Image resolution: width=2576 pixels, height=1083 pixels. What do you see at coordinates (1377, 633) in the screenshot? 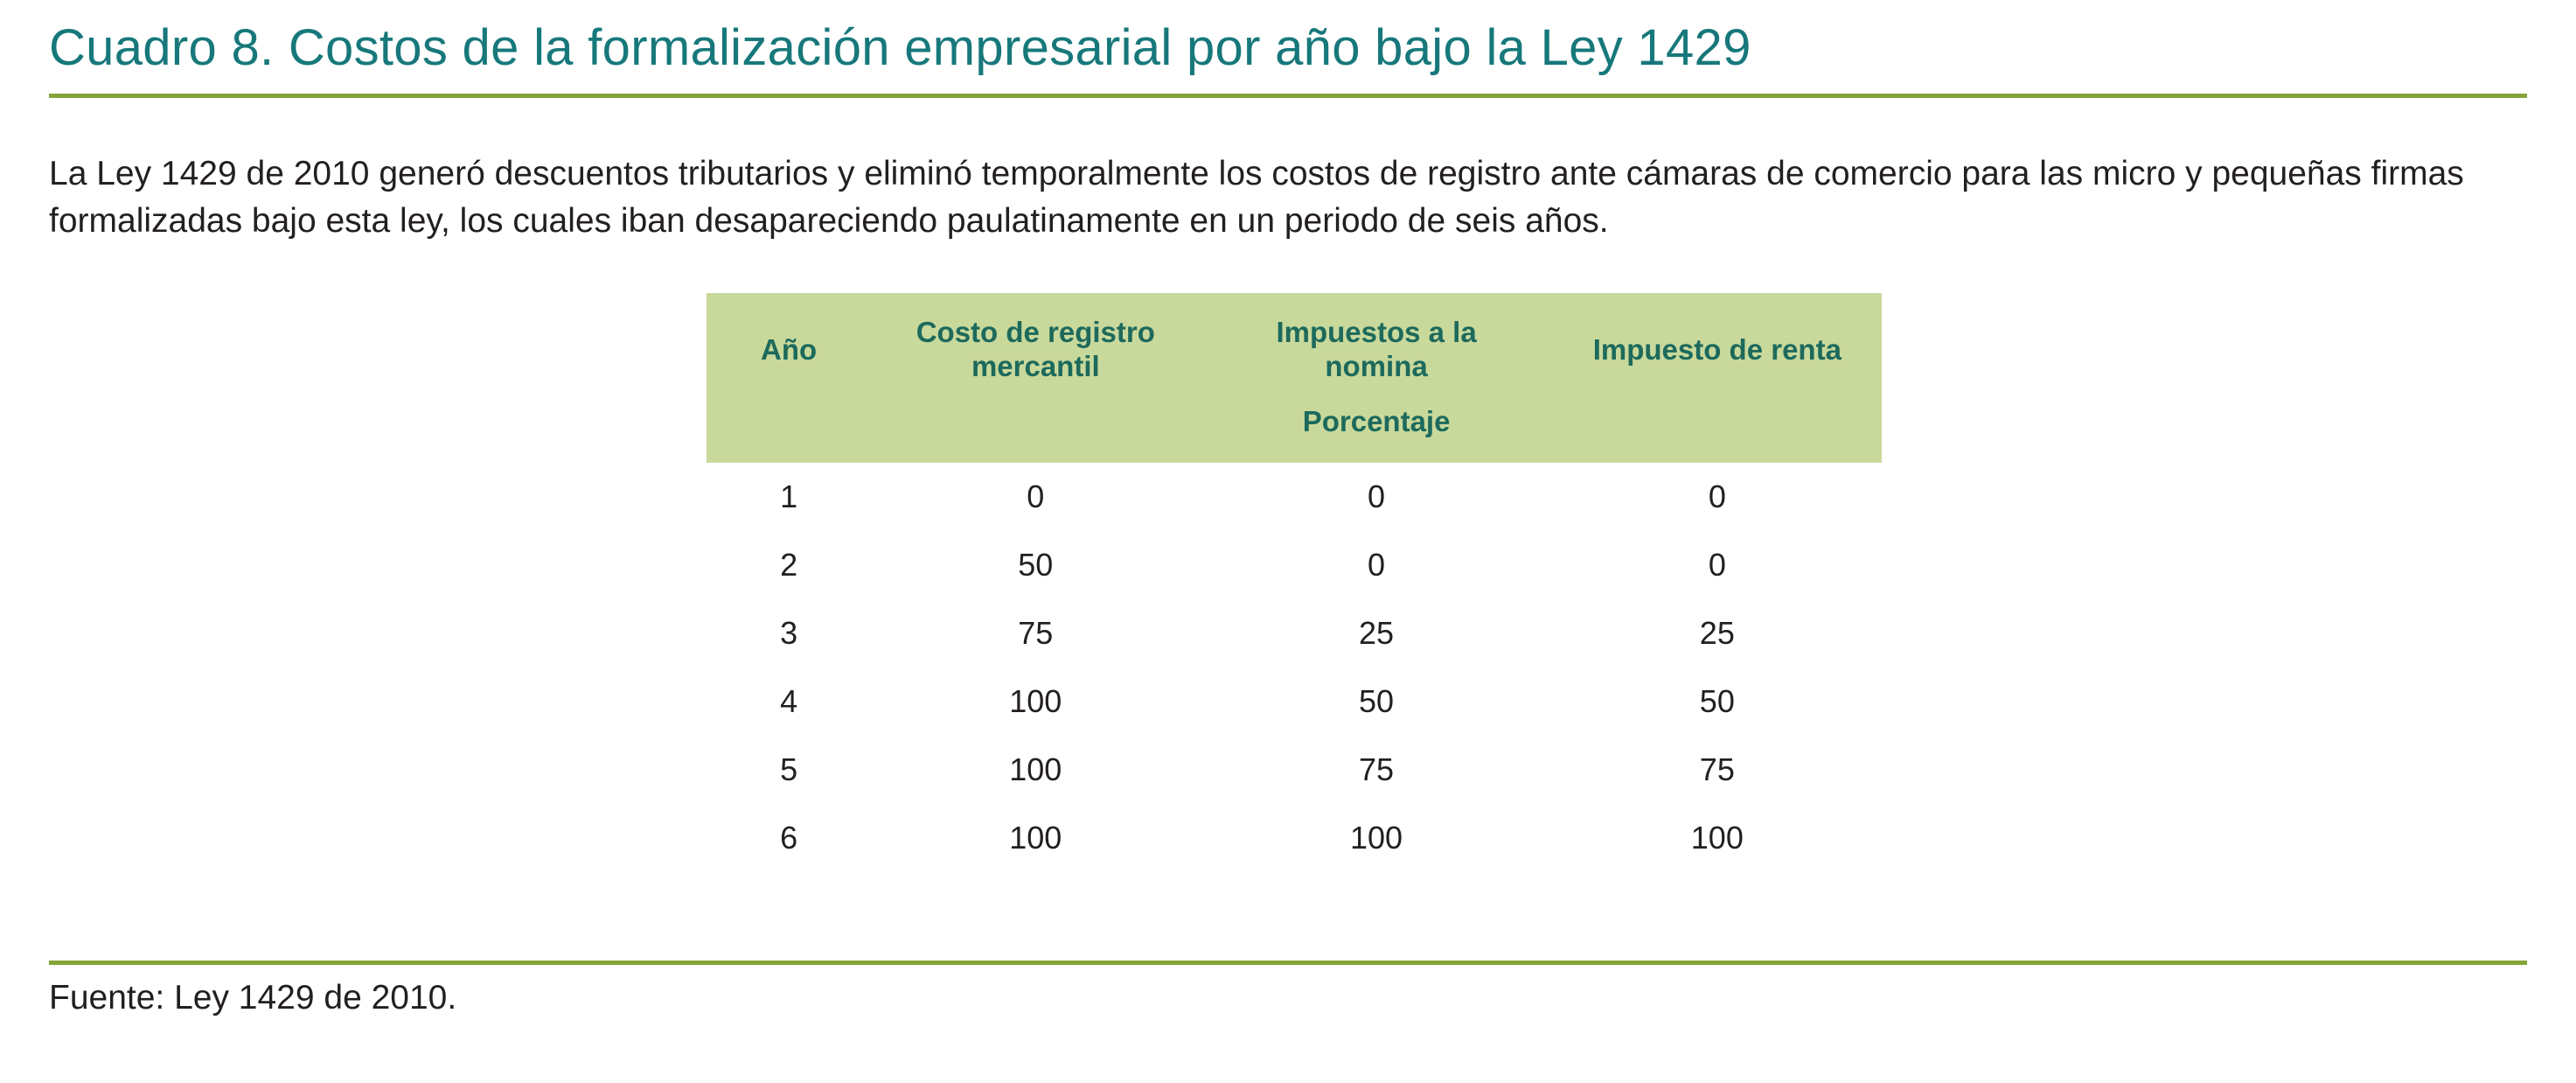
I see `cell-impuestos-nomina: 25` at bounding box center [1377, 633].